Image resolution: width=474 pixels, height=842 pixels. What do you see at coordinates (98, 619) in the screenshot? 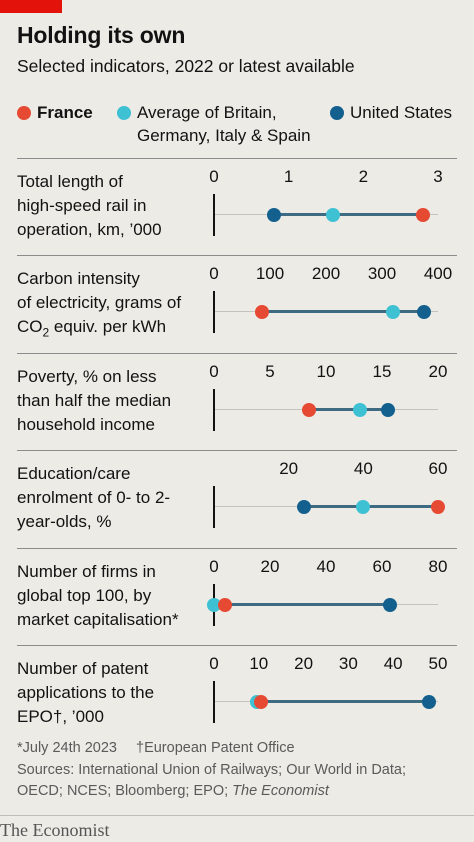
I see `panel-label-line: market capitalisation*` at bounding box center [98, 619].